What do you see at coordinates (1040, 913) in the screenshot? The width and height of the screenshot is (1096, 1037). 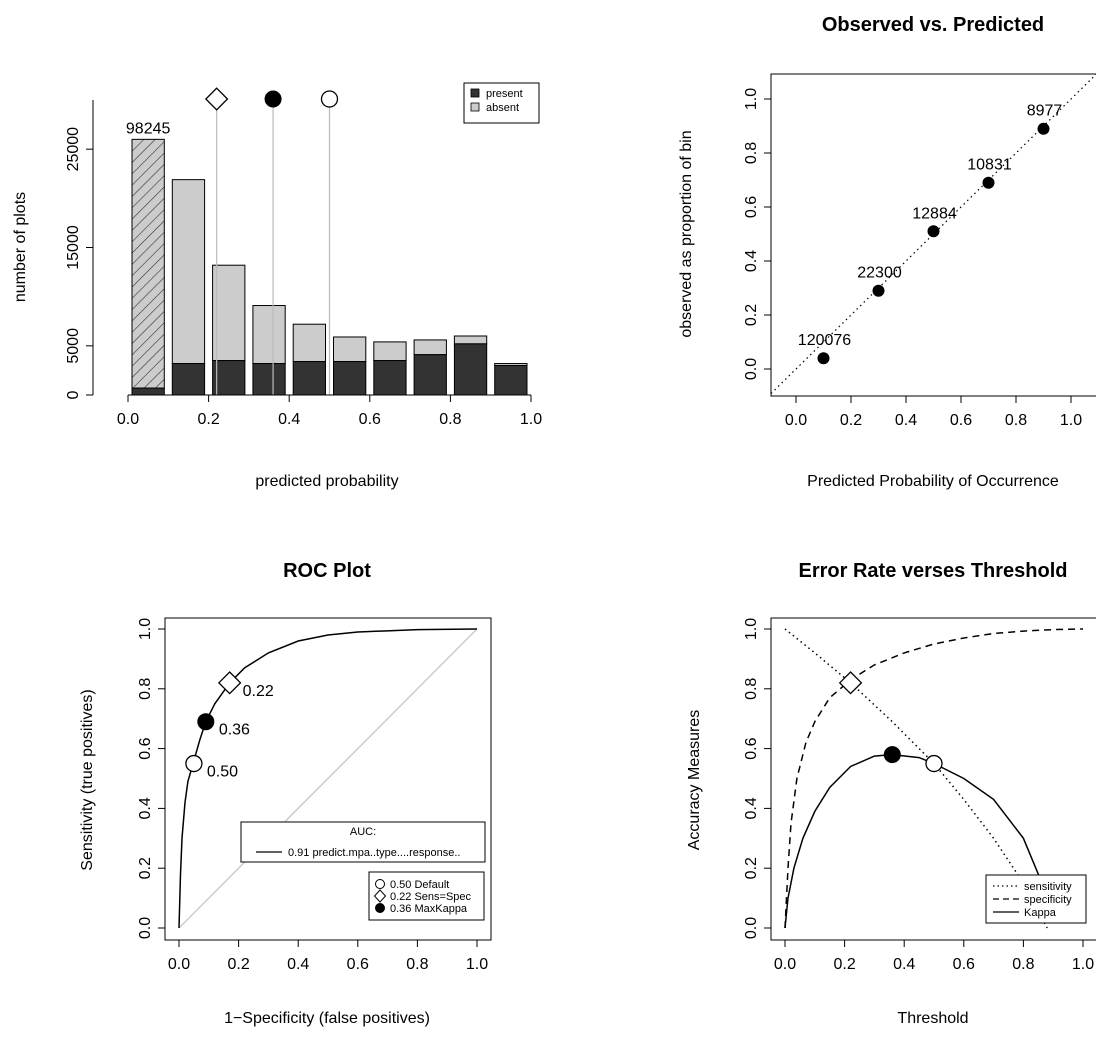 I see `legend-label-kappa: Kappa` at bounding box center [1040, 913].